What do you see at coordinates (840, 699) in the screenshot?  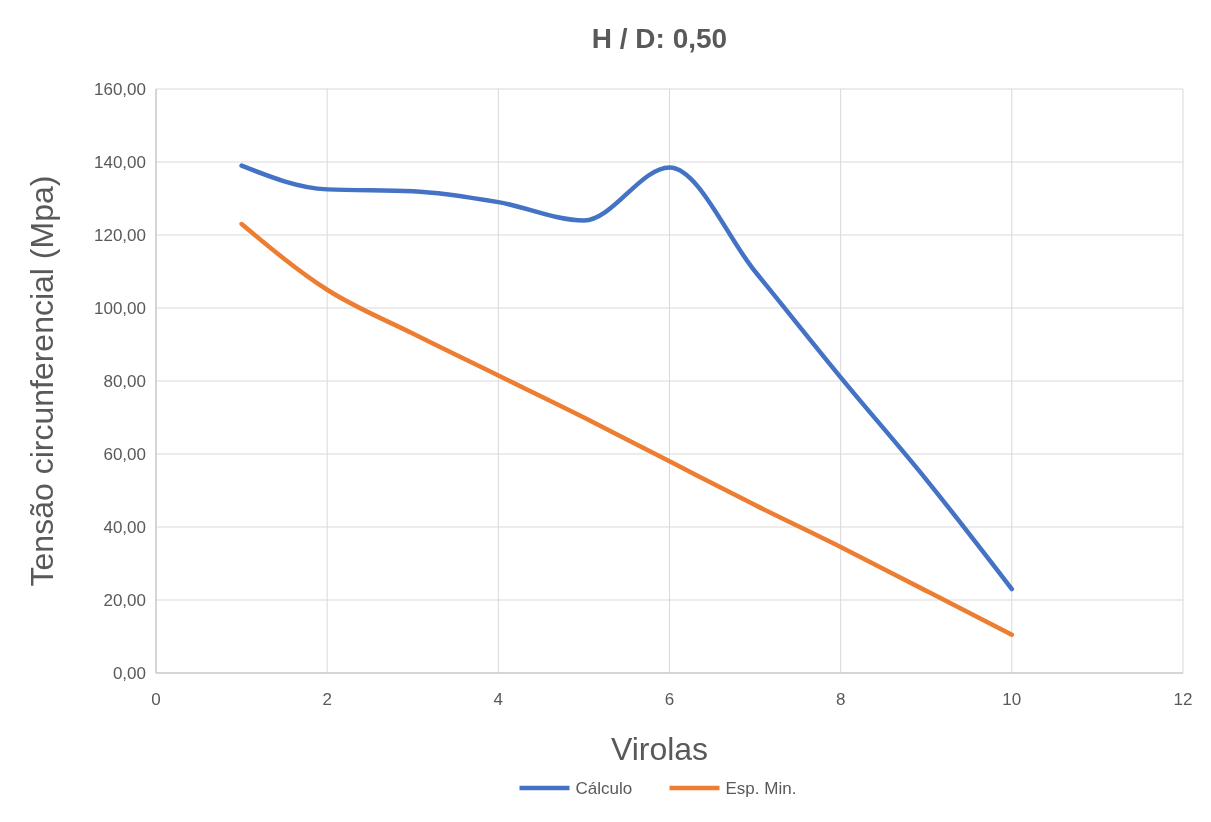 I see `x-tick-label: 8` at bounding box center [840, 699].